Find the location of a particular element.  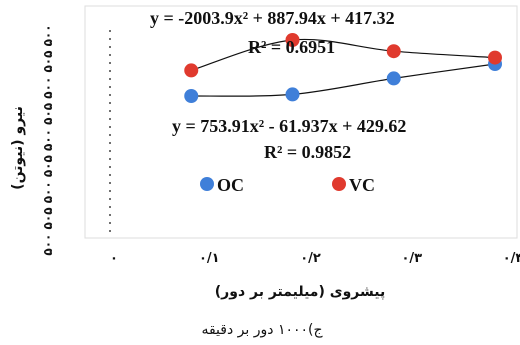

y-tick-label-group: ۵۰۰ ۵۰۵ ۵۰۰ ۵۰۵ ۵۰۰ ۵۰۵ ۵۰۰ ۵۰۵ ۵۰۰ is located at coordinates (48, 139).